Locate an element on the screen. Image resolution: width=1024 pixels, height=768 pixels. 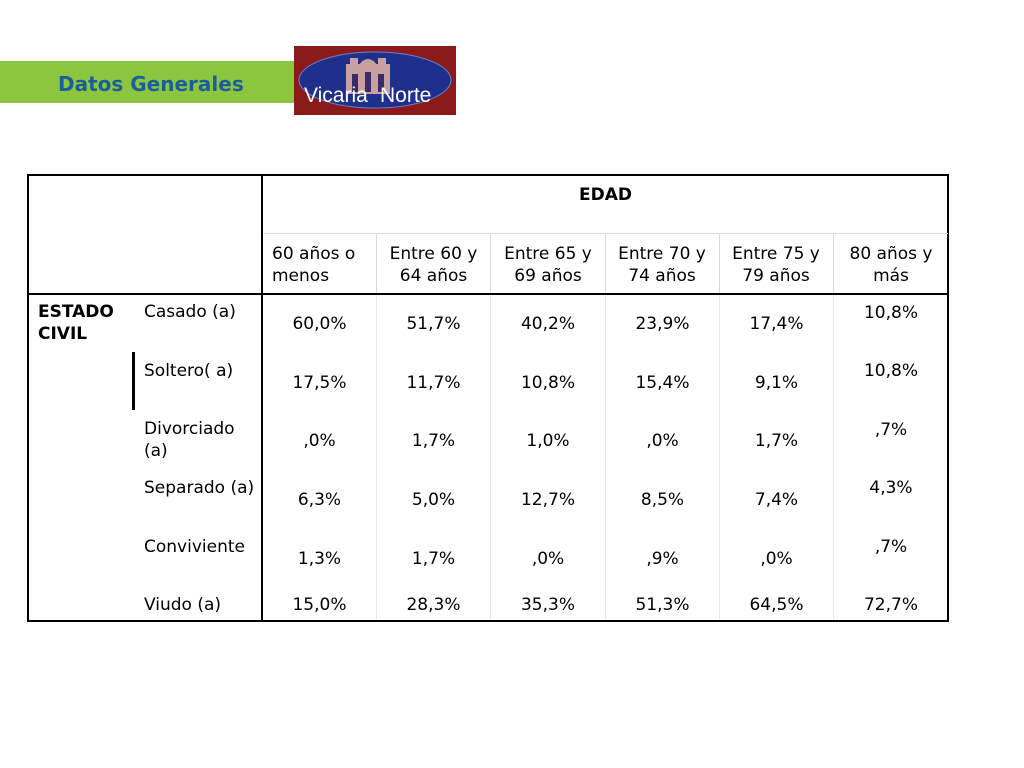
column-header: Entre 60 y 64 años is located at coordinates (433, 265).